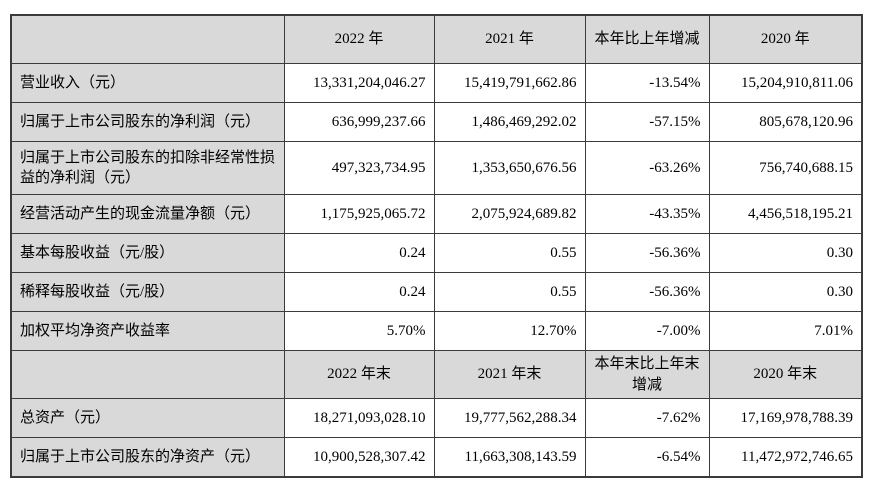 Image resolution: width=871 pixels, height=482 pixels. I want to click on row-label: 加权平均净资产收益率, so click(147, 331).